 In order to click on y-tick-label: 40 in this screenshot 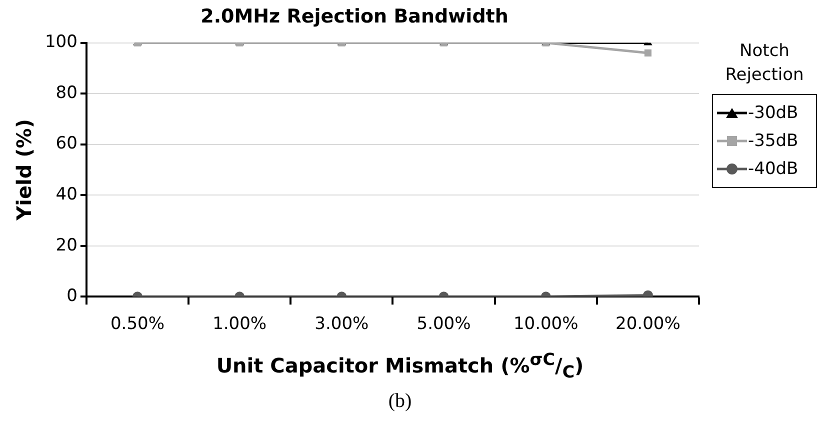, I will do `click(67, 194)`.